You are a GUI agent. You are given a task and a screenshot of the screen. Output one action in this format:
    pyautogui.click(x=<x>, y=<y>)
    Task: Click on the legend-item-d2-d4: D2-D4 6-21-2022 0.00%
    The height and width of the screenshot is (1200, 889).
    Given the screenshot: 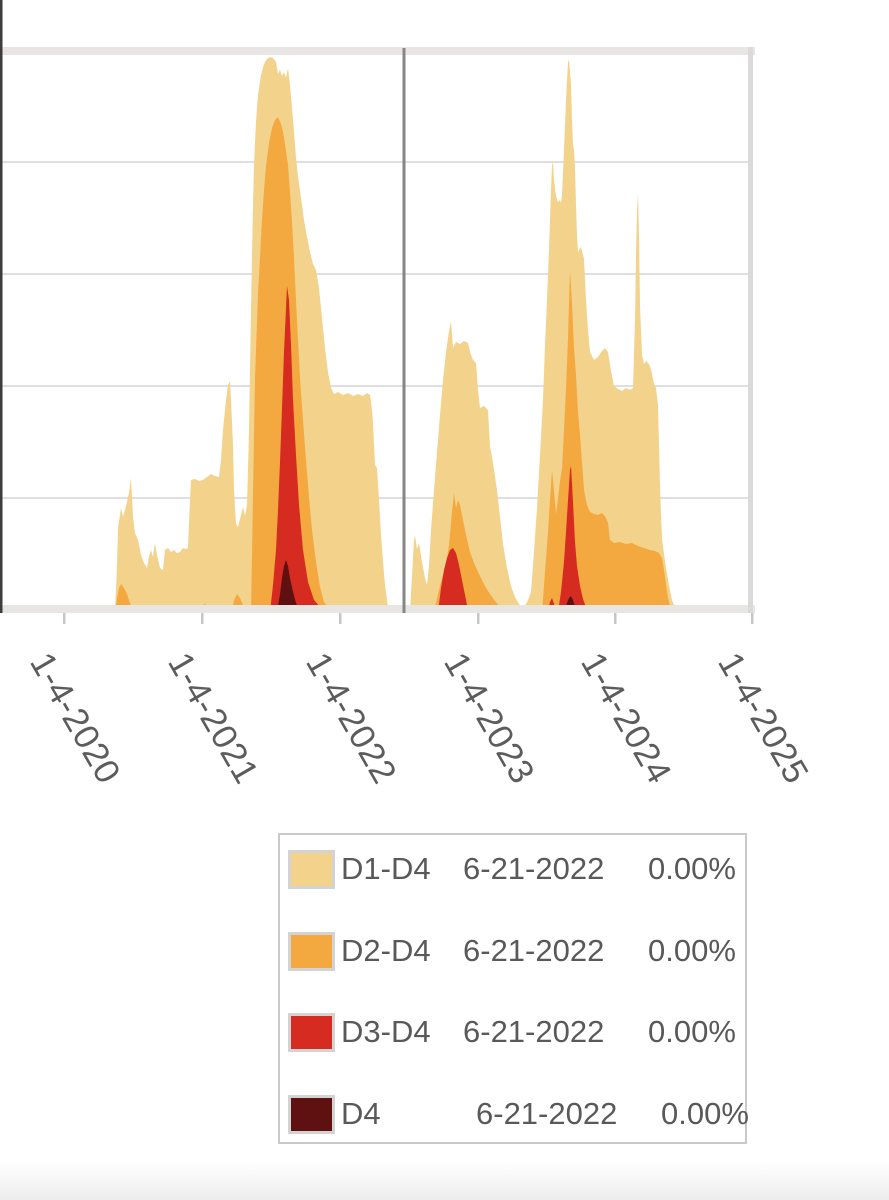 What is the action you would take?
    pyautogui.click(x=512, y=951)
    